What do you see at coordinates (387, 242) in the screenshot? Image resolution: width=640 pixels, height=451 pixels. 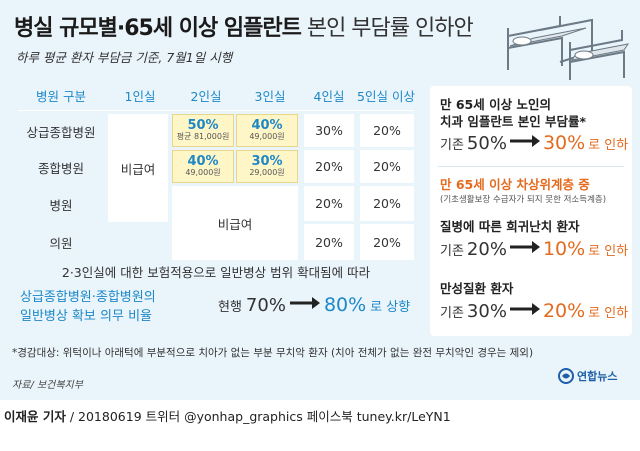 I see `clinic-room5-rate: 20%` at bounding box center [387, 242].